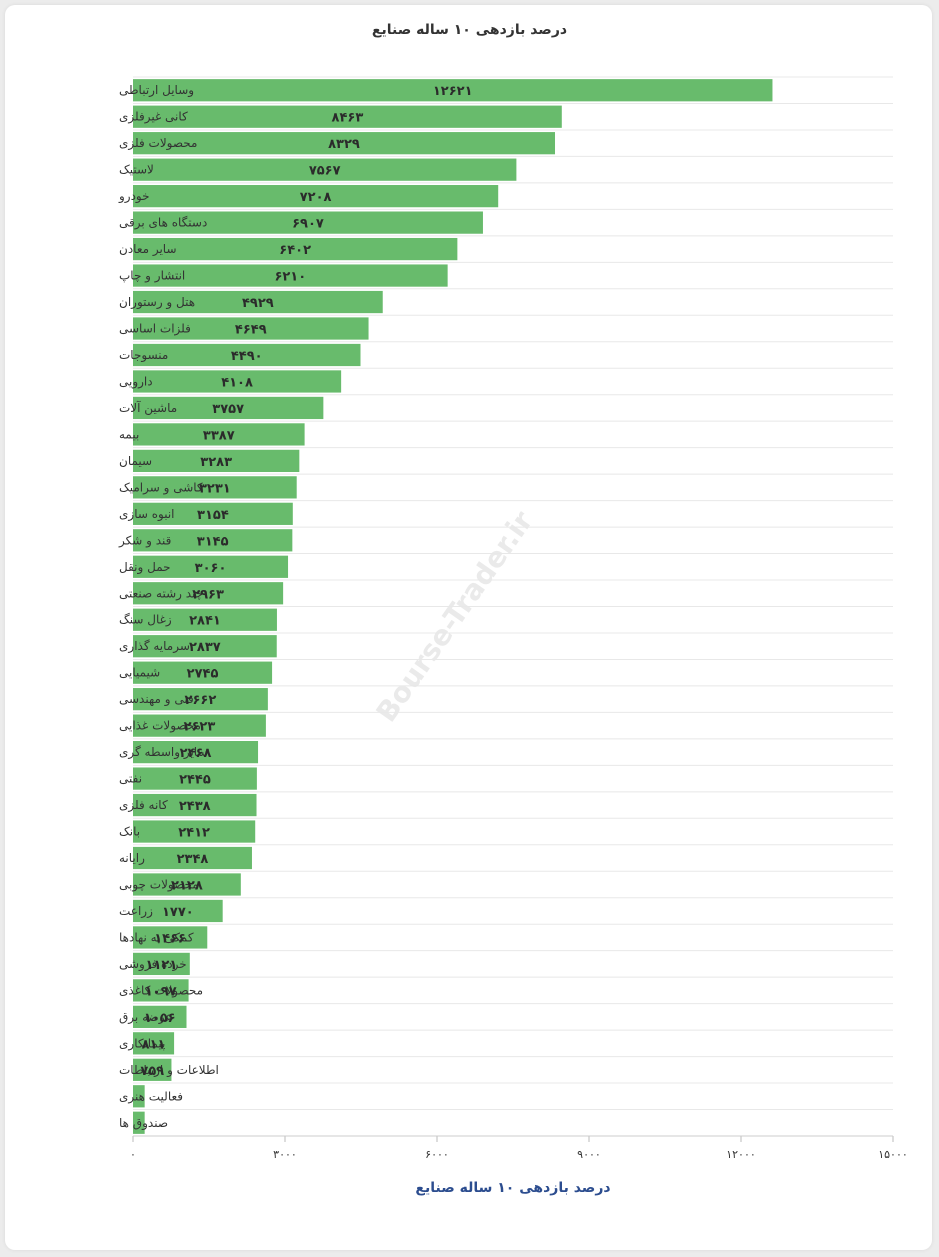 This screenshot has height=1257, width=939. I want to click on data-label: ۸۳۲۹, so click(344, 144).